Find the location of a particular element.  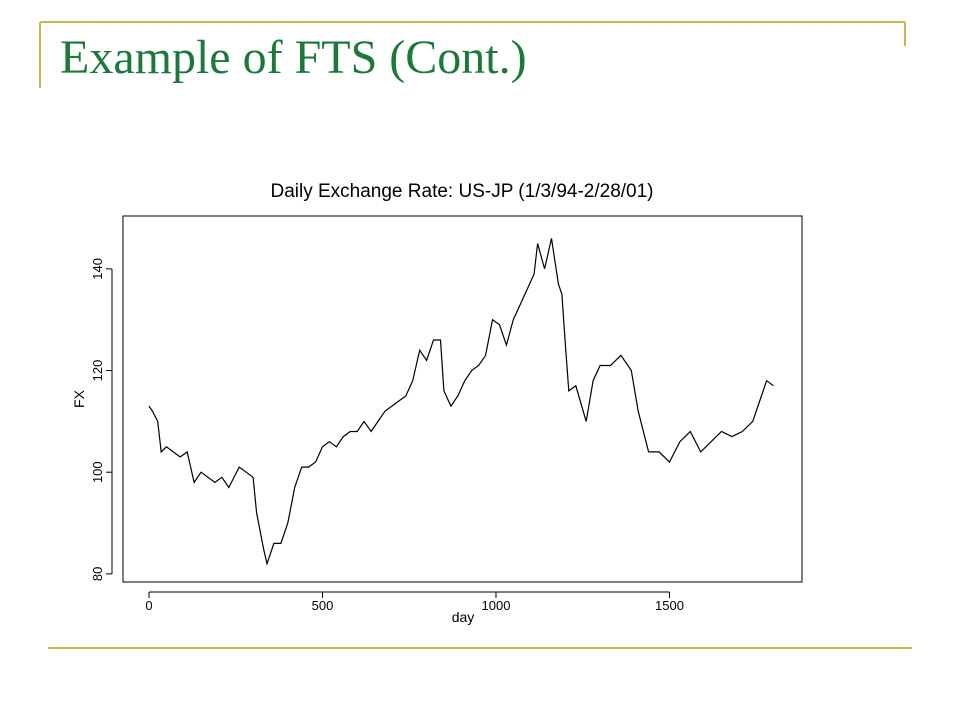

x-tick-label: 0 is located at coordinates (148, 605).